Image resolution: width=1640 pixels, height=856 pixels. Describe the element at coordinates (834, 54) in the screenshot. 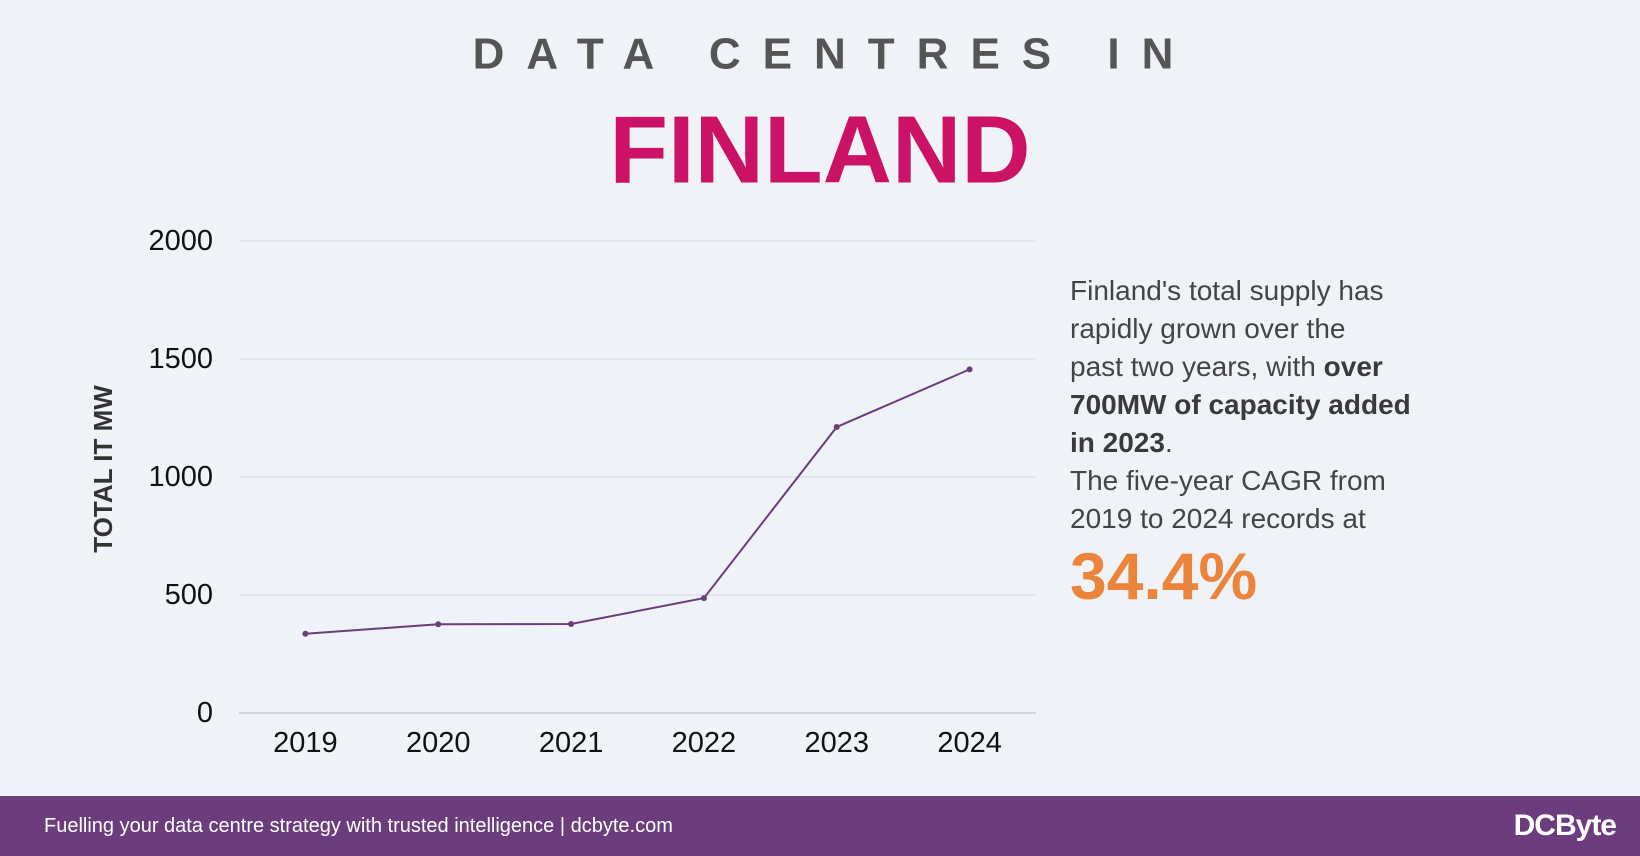

I see `chart-title: DATA CENTRES IN` at that location.